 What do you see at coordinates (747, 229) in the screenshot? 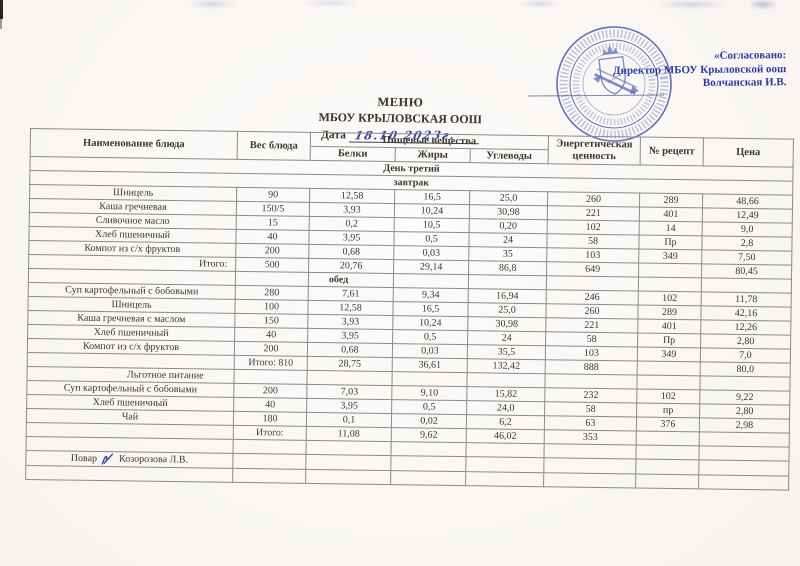
I see `cell: 9,0` at bounding box center [747, 229].